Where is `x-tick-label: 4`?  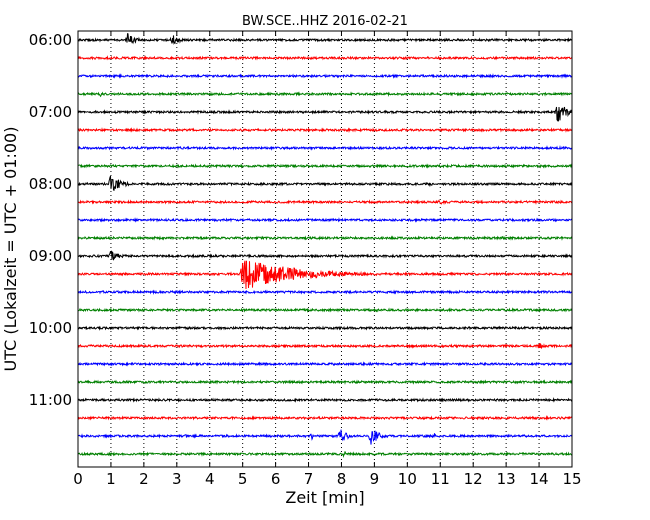
x-tick-label: 4 is located at coordinates (210, 479).